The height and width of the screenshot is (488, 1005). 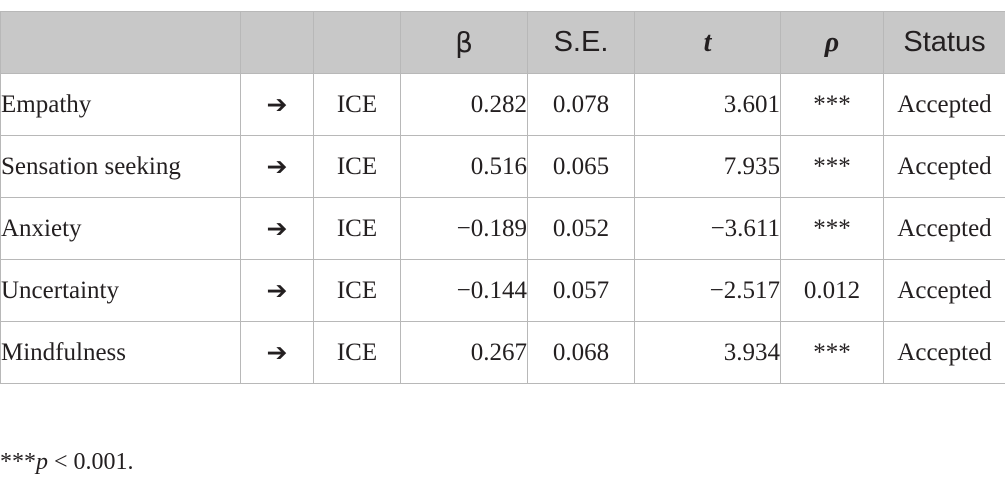 I want to click on table-footnote: ***p < 0.001., so click(x=67, y=462).